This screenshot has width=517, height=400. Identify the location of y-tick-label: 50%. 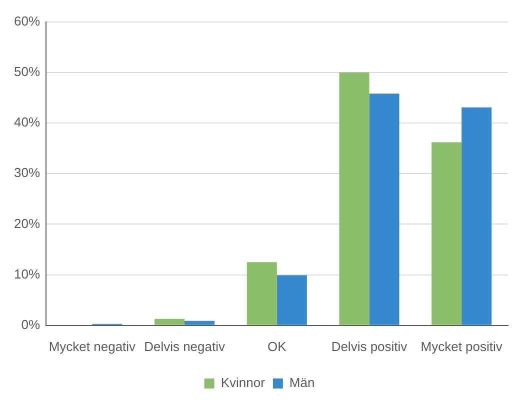
(27, 71).